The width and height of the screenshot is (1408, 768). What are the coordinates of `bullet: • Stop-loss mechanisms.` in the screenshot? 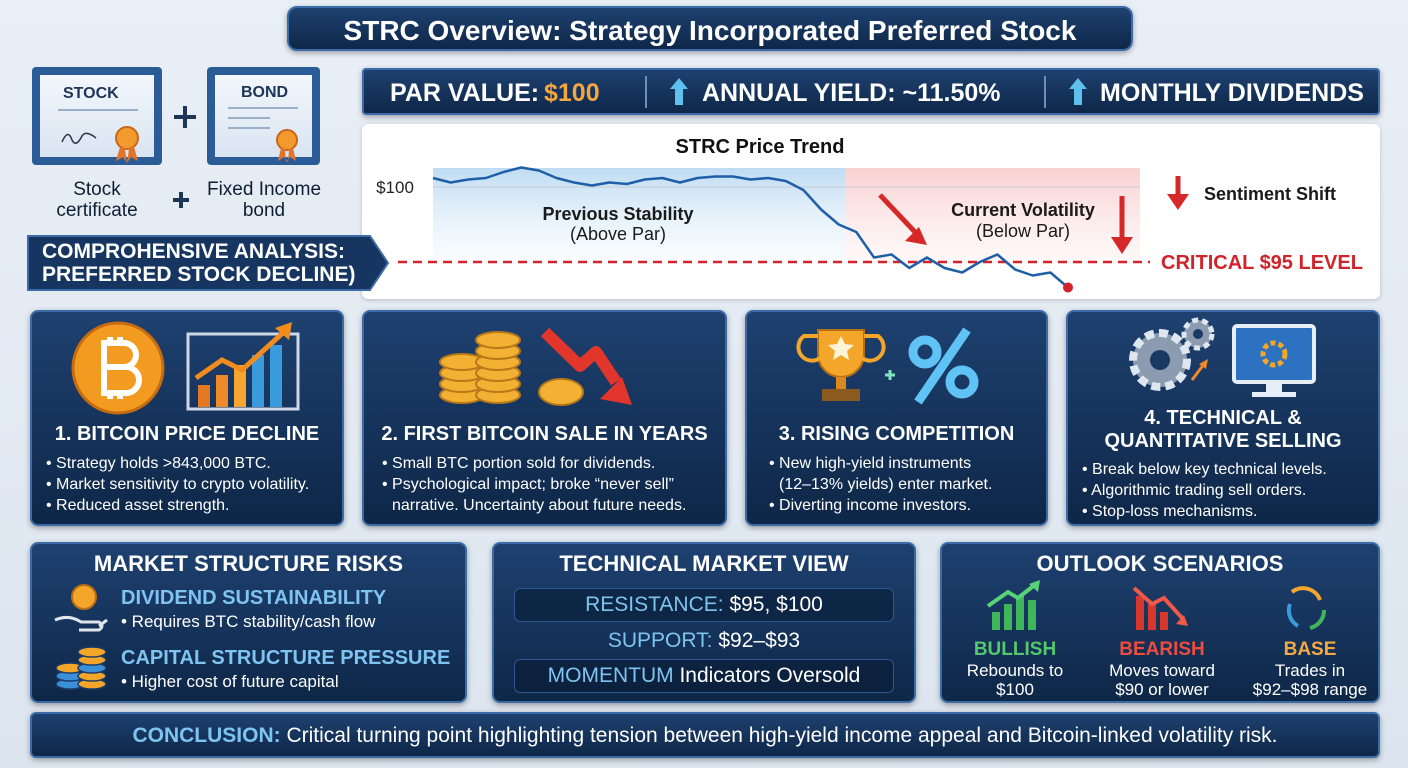 It's located at (1170, 511).